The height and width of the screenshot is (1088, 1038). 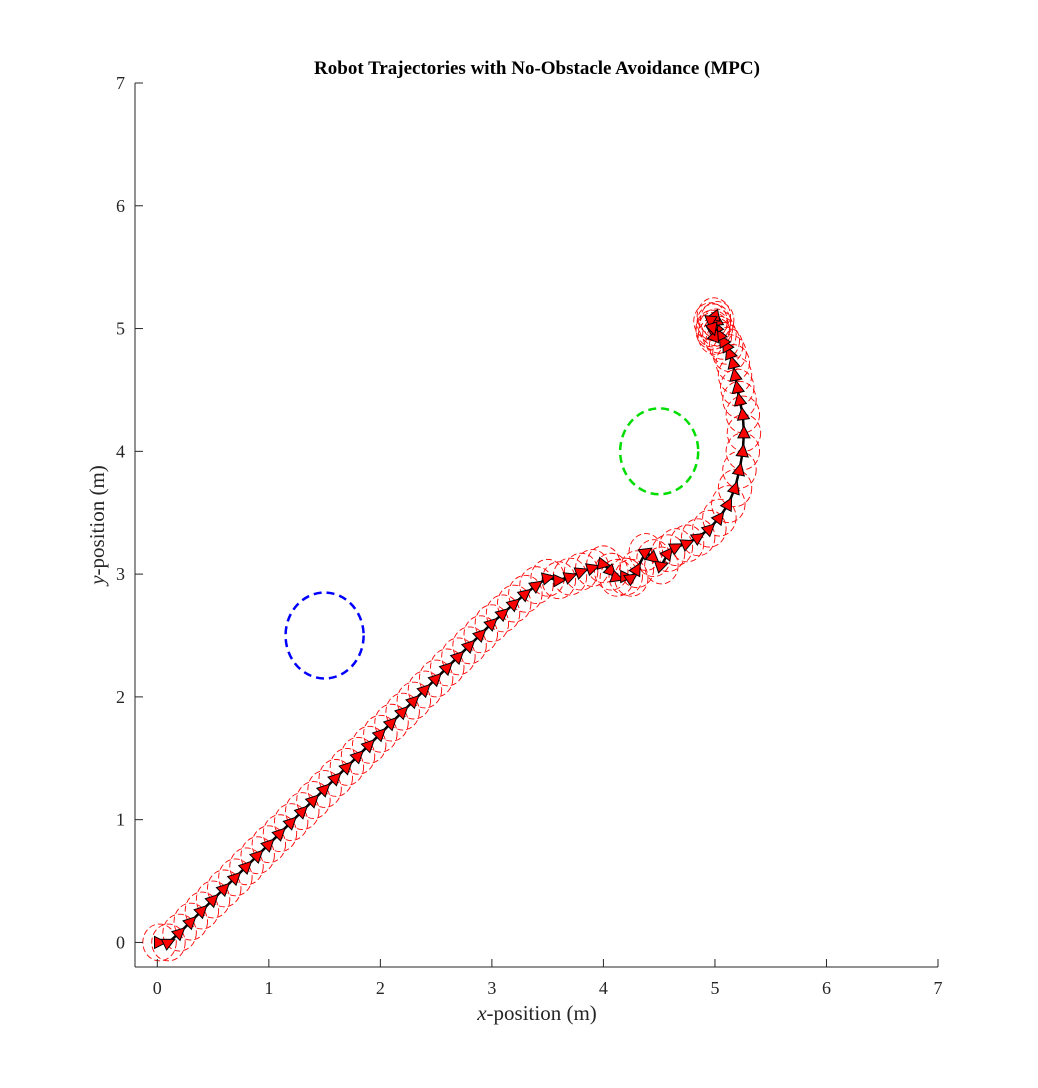 I want to click on x-tick-label: 2, so click(x=380, y=988).